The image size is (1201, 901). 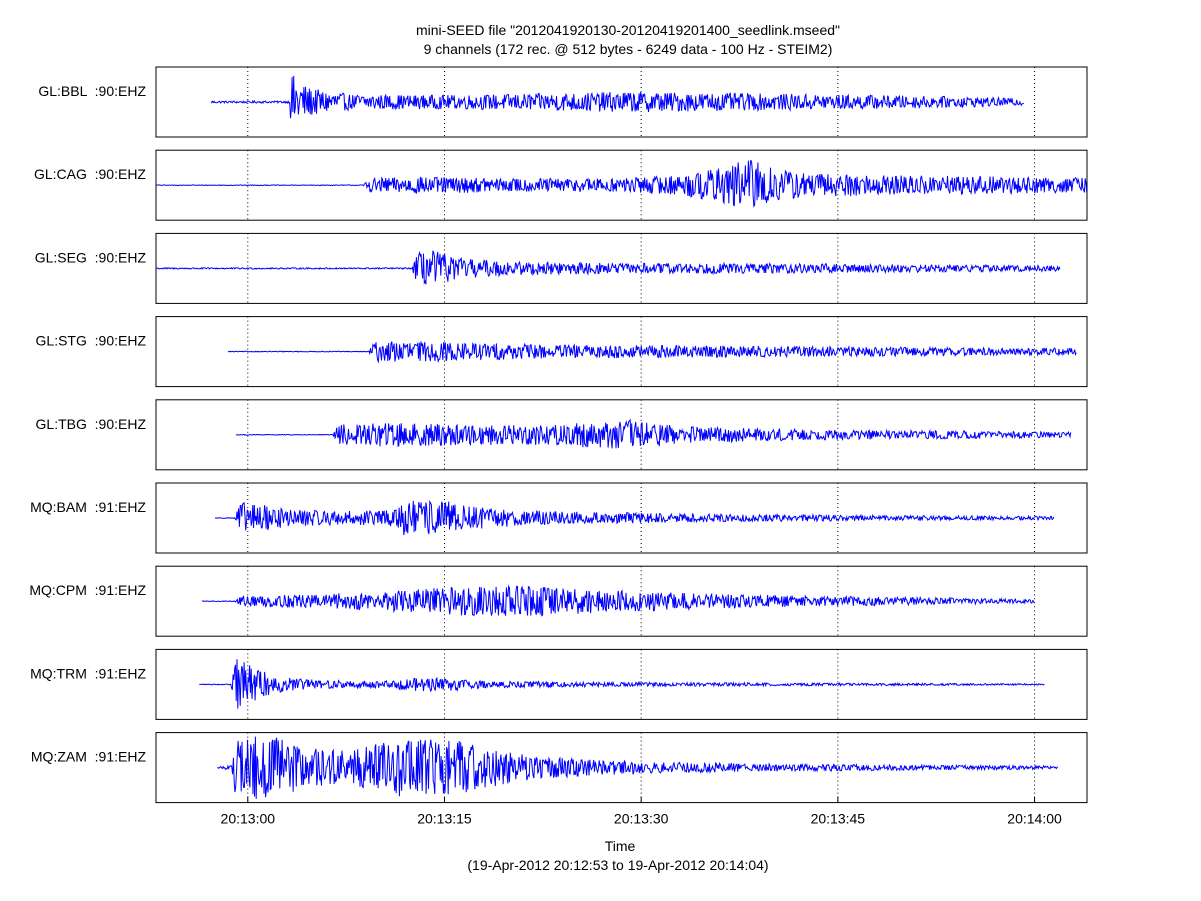 What do you see at coordinates (620, 846) in the screenshot?
I see `x-axis-label: Time` at bounding box center [620, 846].